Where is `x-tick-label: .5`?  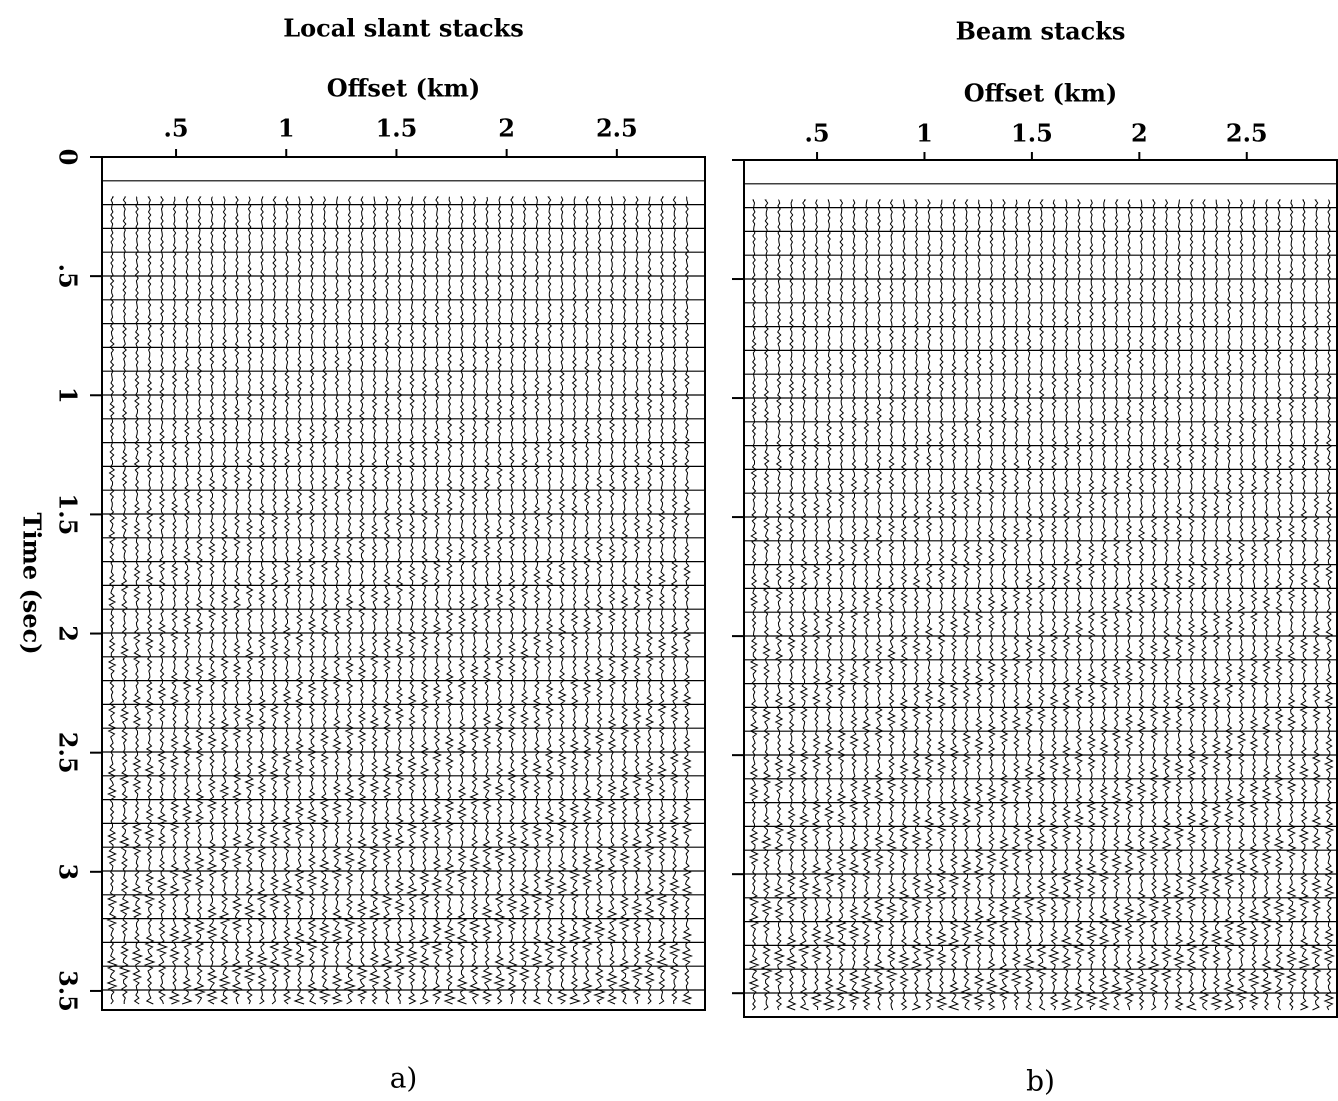 x-tick-label: .5 is located at coordinates (817, 133).